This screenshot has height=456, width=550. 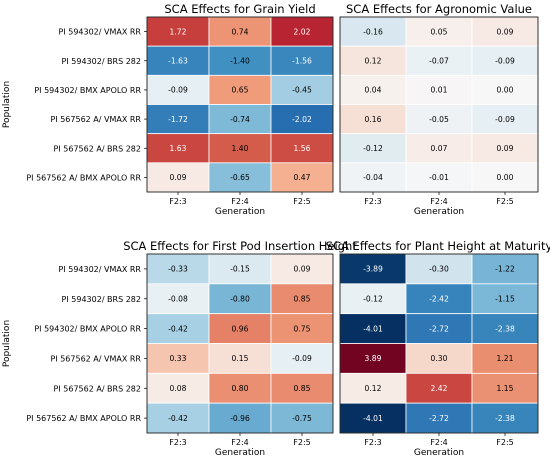 What do you see at coordinates (178, 418) in the screenshot?
I see `cell-value-label: -0.42` at bounding box center [178, 418].